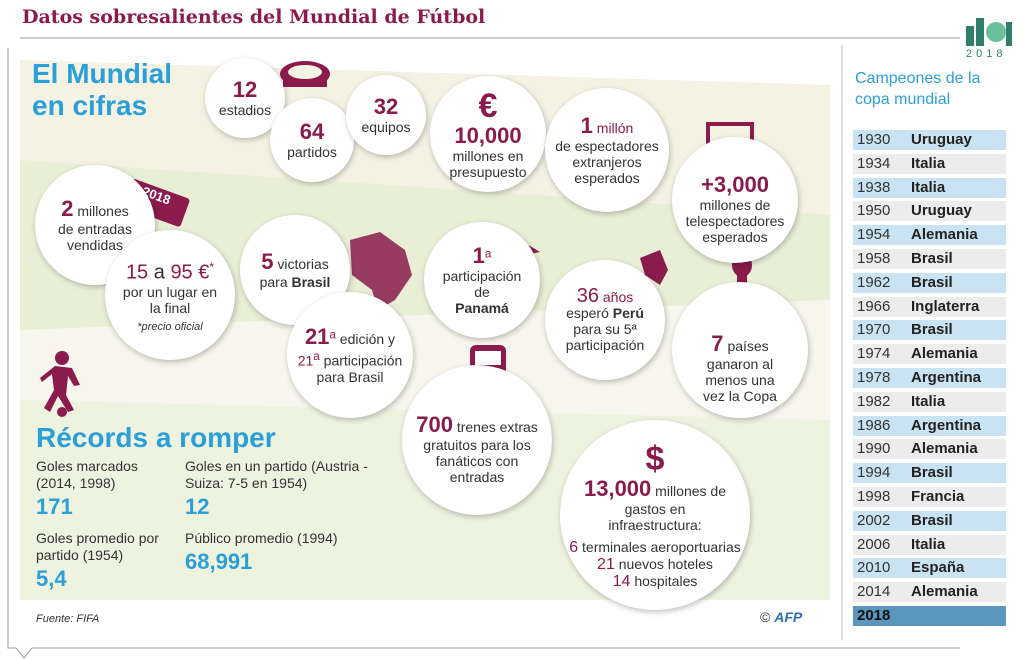  Describe the element at coordinates (628, 312) in the screenshot. I see `country: Perú` at that location.